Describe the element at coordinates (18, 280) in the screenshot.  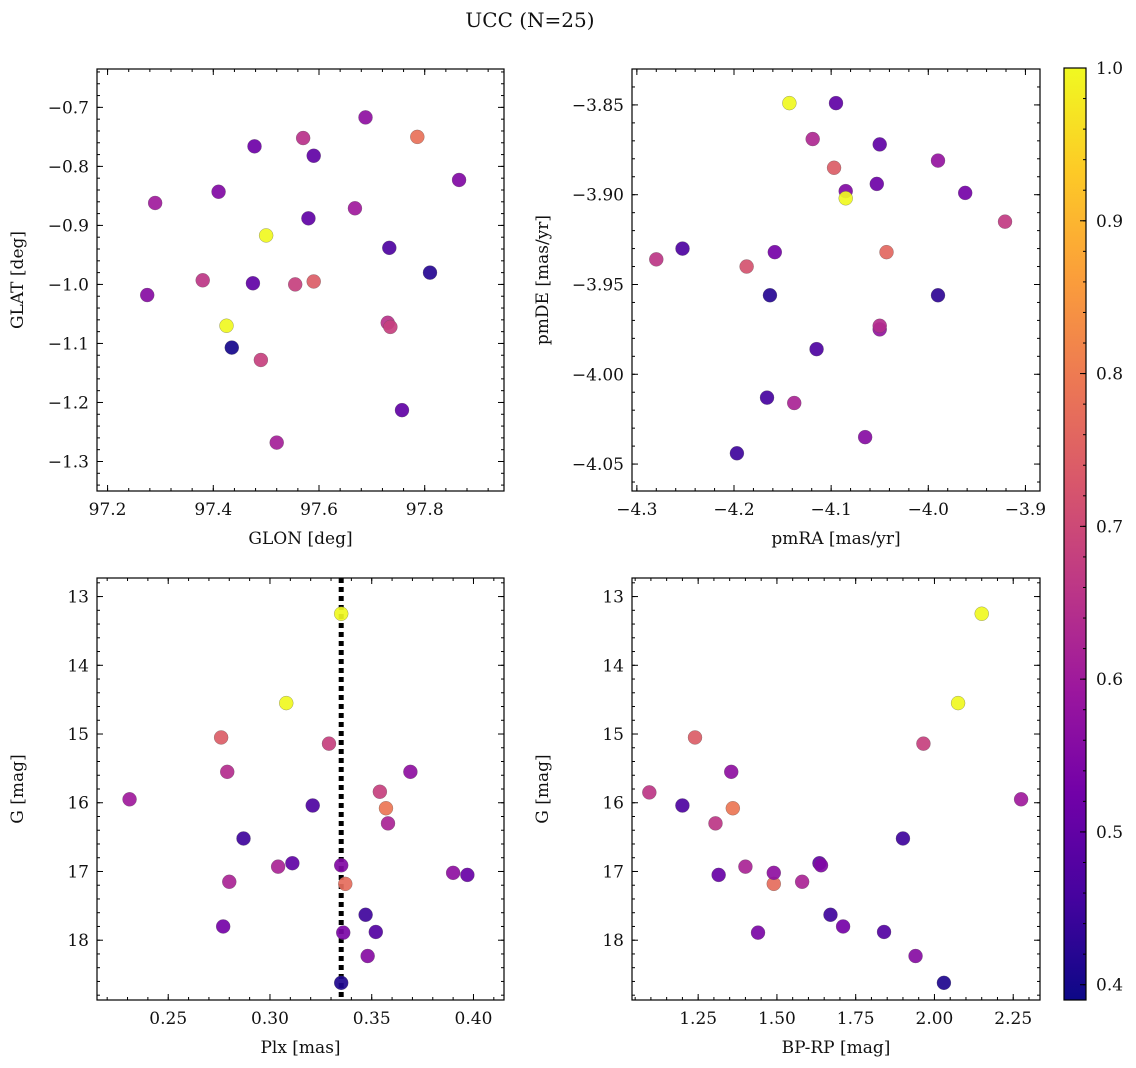
I see `y-axis-label: GLAT [deg]` at that location.